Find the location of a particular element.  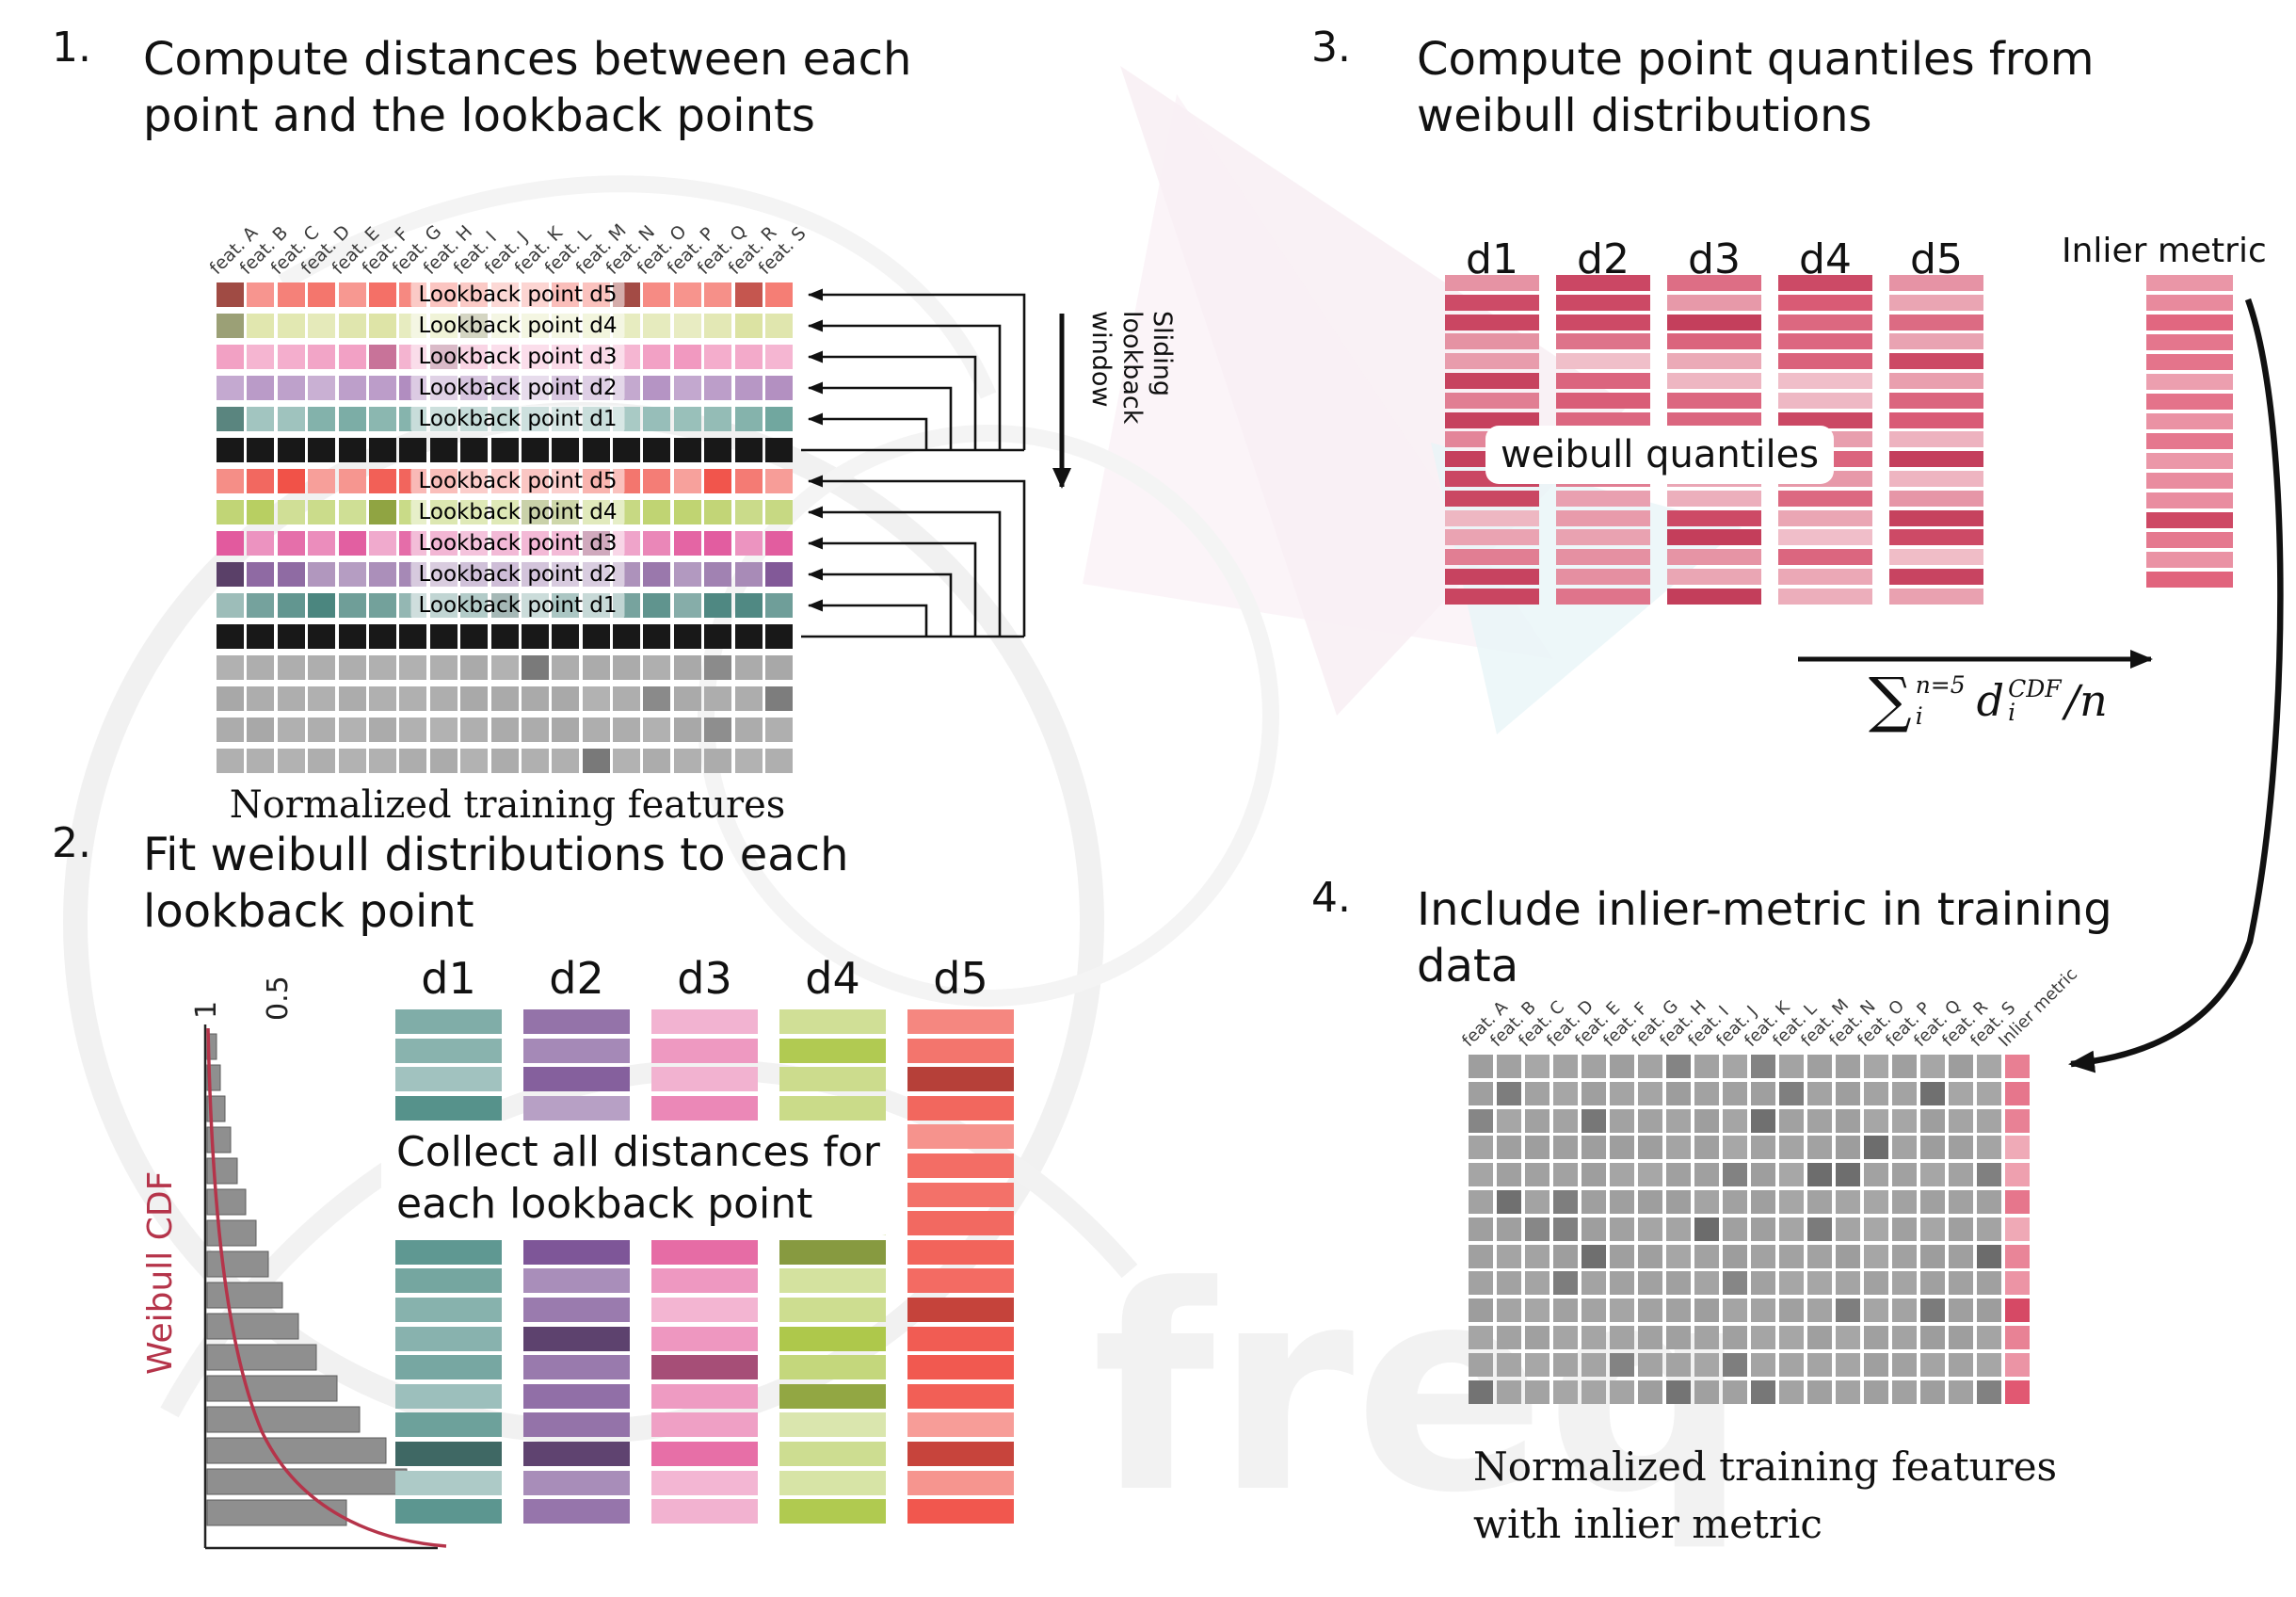

grid-row: Lookback point d4 is located at coordinates (518, 512).